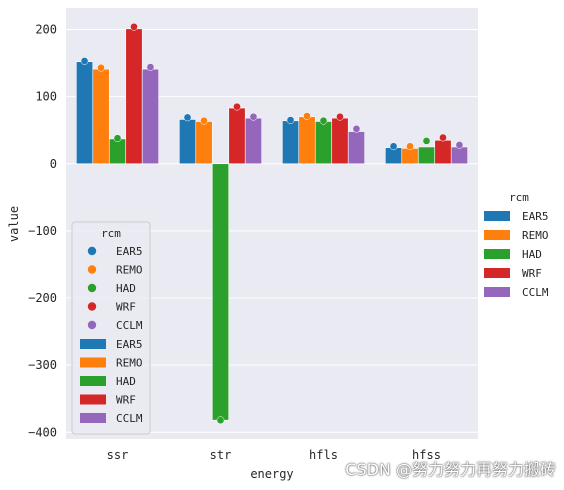  Describe the element at coordinates (459, 145) in the screenshot. I see `point-cclm-hfss` at that location.